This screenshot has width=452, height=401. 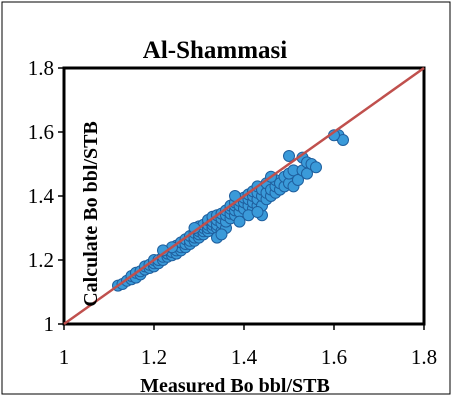 What do you see at coordinates (244, 357) in the screenshot?
I see `x-tick-label: 1.4` at bounding box center [244, 357].